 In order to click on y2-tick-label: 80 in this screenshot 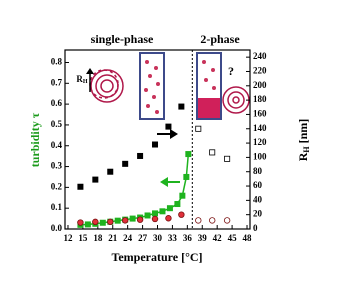, I will do `click(258, 171)`.